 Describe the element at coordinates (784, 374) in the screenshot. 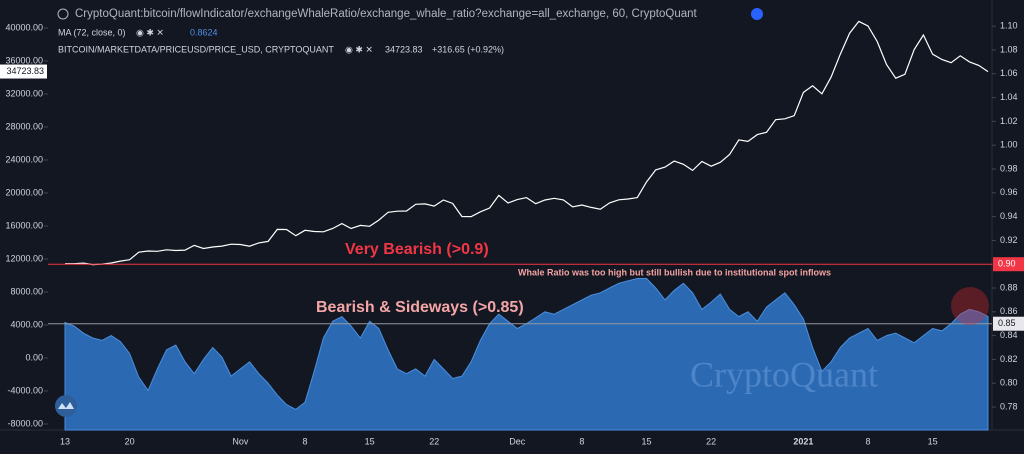

I see `watermark: CryptoQuant` at that location.